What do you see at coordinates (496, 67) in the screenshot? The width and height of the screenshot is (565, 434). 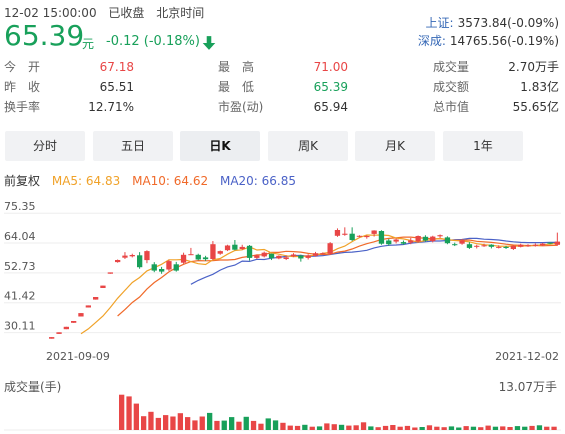 I see `stat-volume: 成交量 2.70万手` at bounding box center [496, 67].